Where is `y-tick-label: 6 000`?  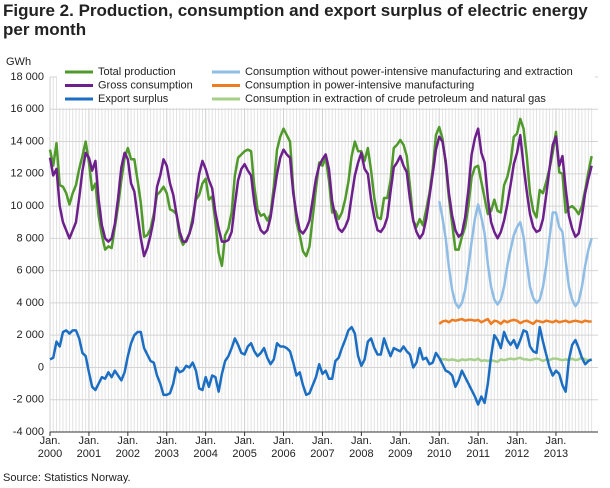 y-tick-label: 6 000 is located at coordinates (30, 271).